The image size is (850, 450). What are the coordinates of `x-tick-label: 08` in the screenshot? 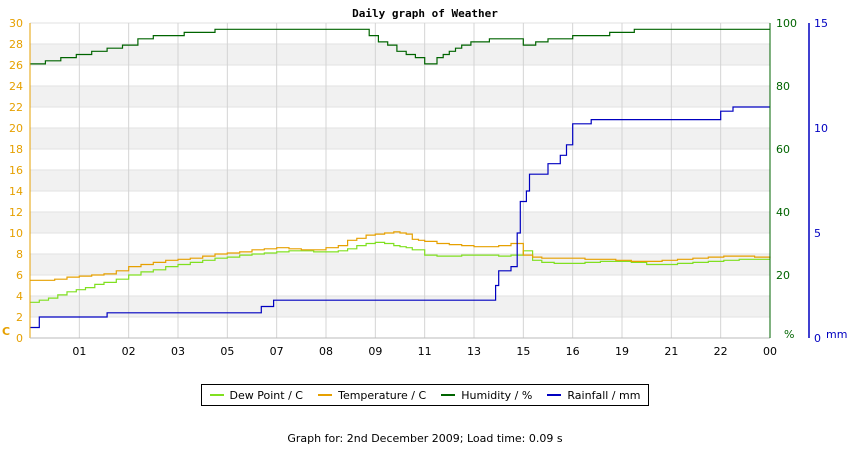 It's located at (326, 351).